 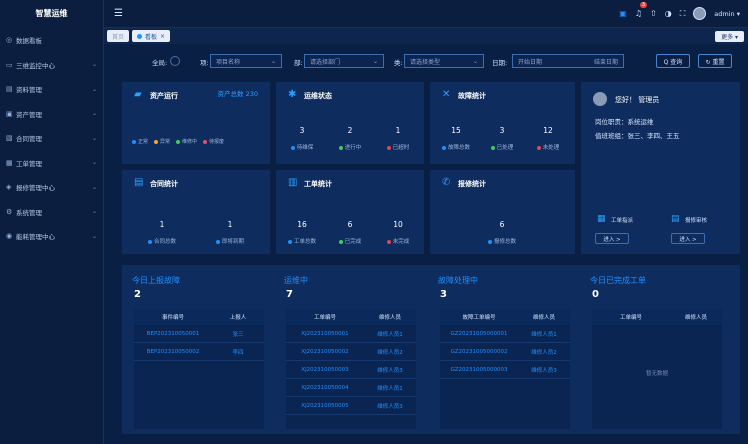 I want to click on order-icon: ▦, so click(x=9, y=162).